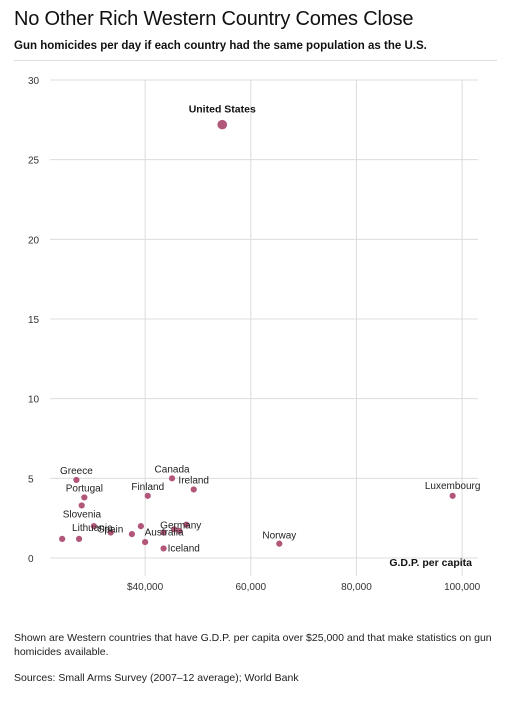  I want to click on point-label: Greece, so click(76, 471).